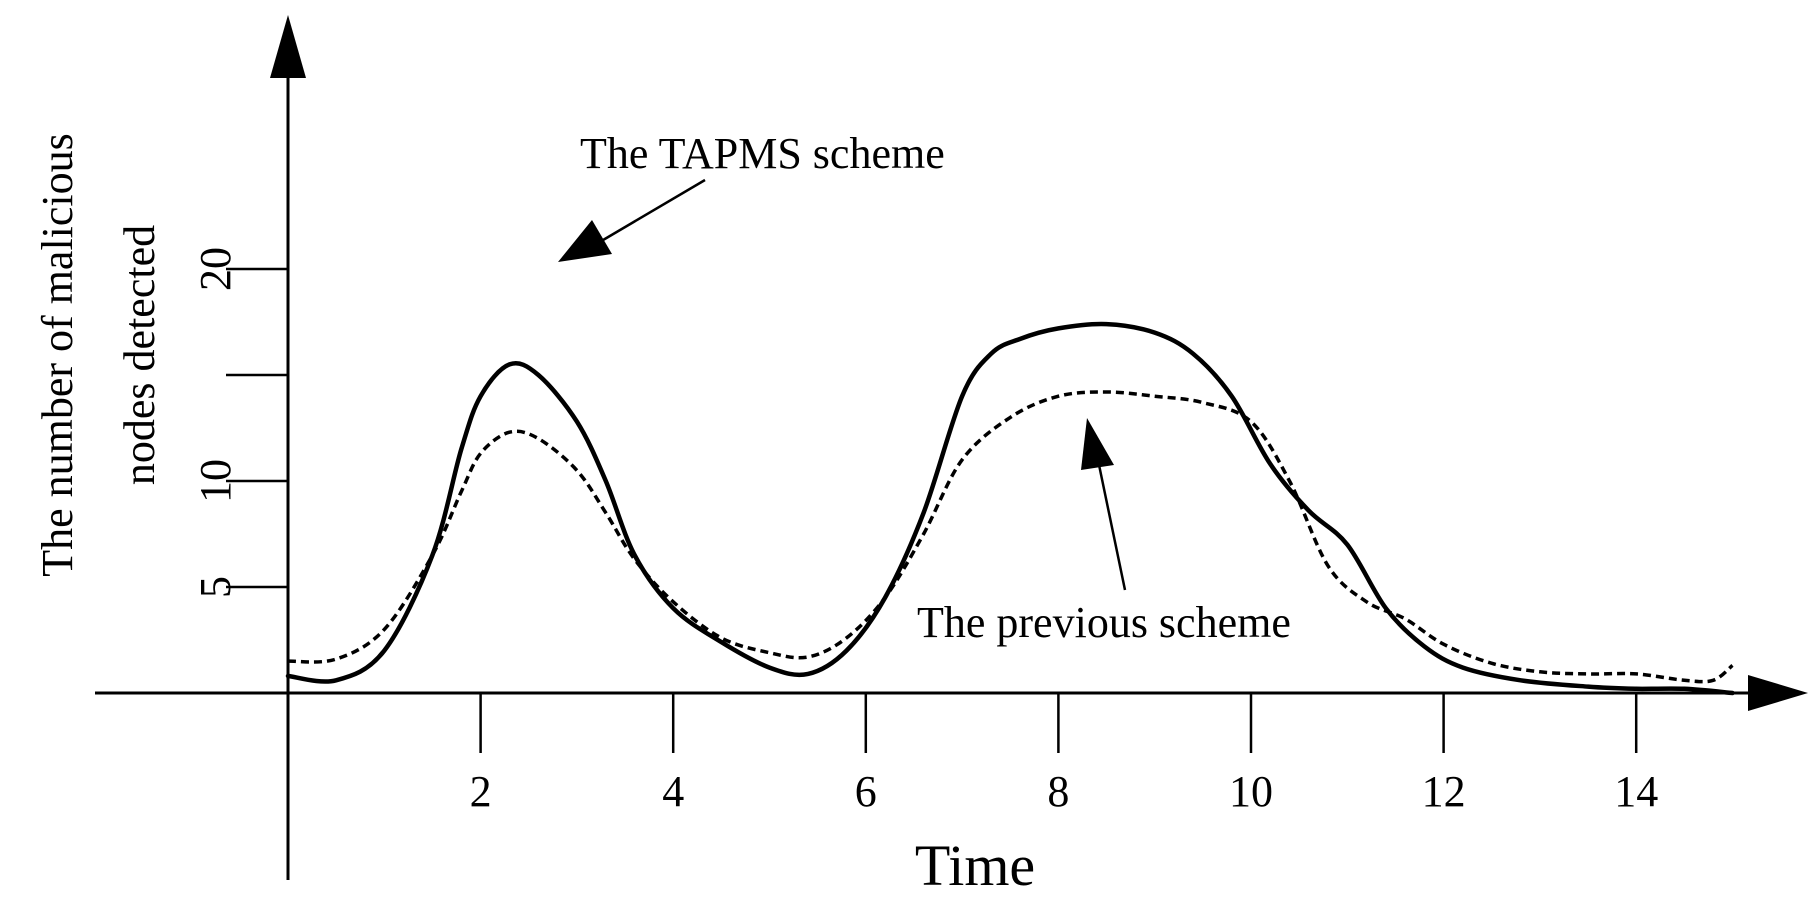  What do you see at coordinates (215, 587) in the screenshot?
I see `y-tick-label: 5` at bounding box center [215, 587].